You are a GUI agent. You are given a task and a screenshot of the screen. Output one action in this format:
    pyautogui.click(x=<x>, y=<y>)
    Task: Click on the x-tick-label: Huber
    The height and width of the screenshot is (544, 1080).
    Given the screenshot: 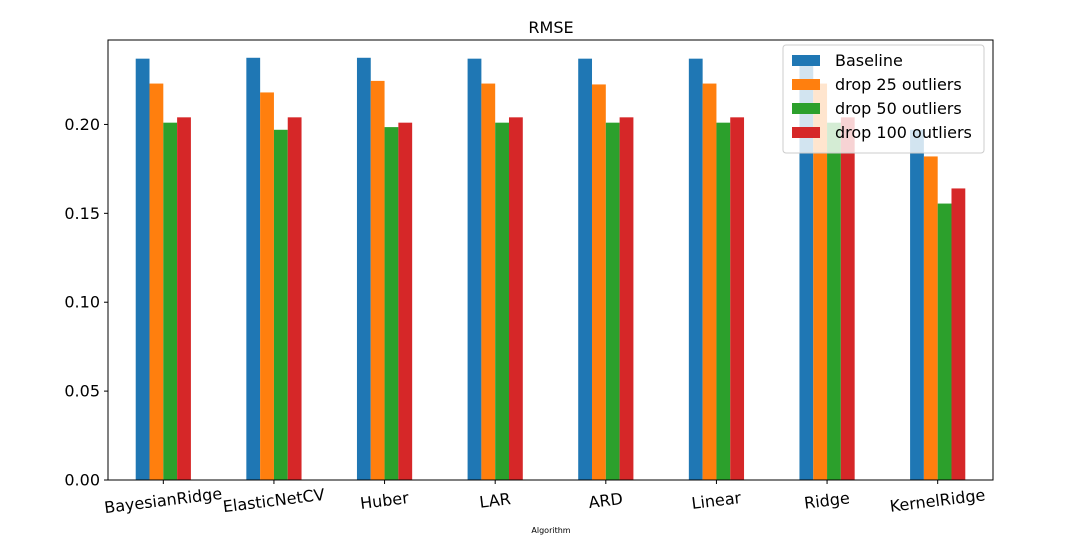 What is the action you would take?
    pyautogui.click(x=384, y=500)
    